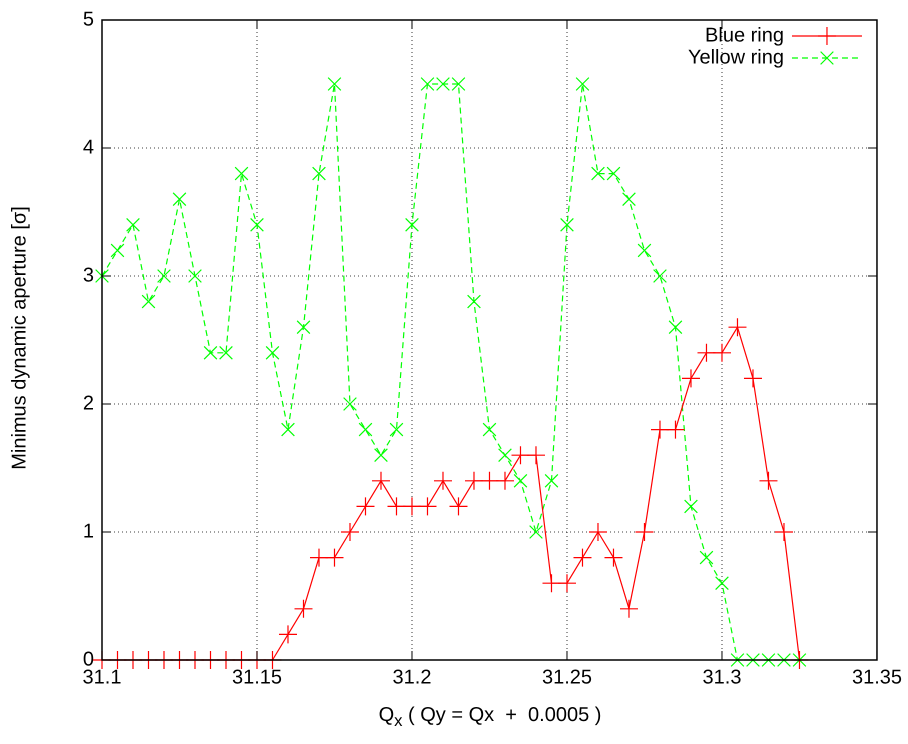 The width and height of the screenshot is (908, 744). Describe the element at coordinates (20, 338) in the screenshot. I see `y-axis-title: Minimus dynamic aperture [σ]` at that location.